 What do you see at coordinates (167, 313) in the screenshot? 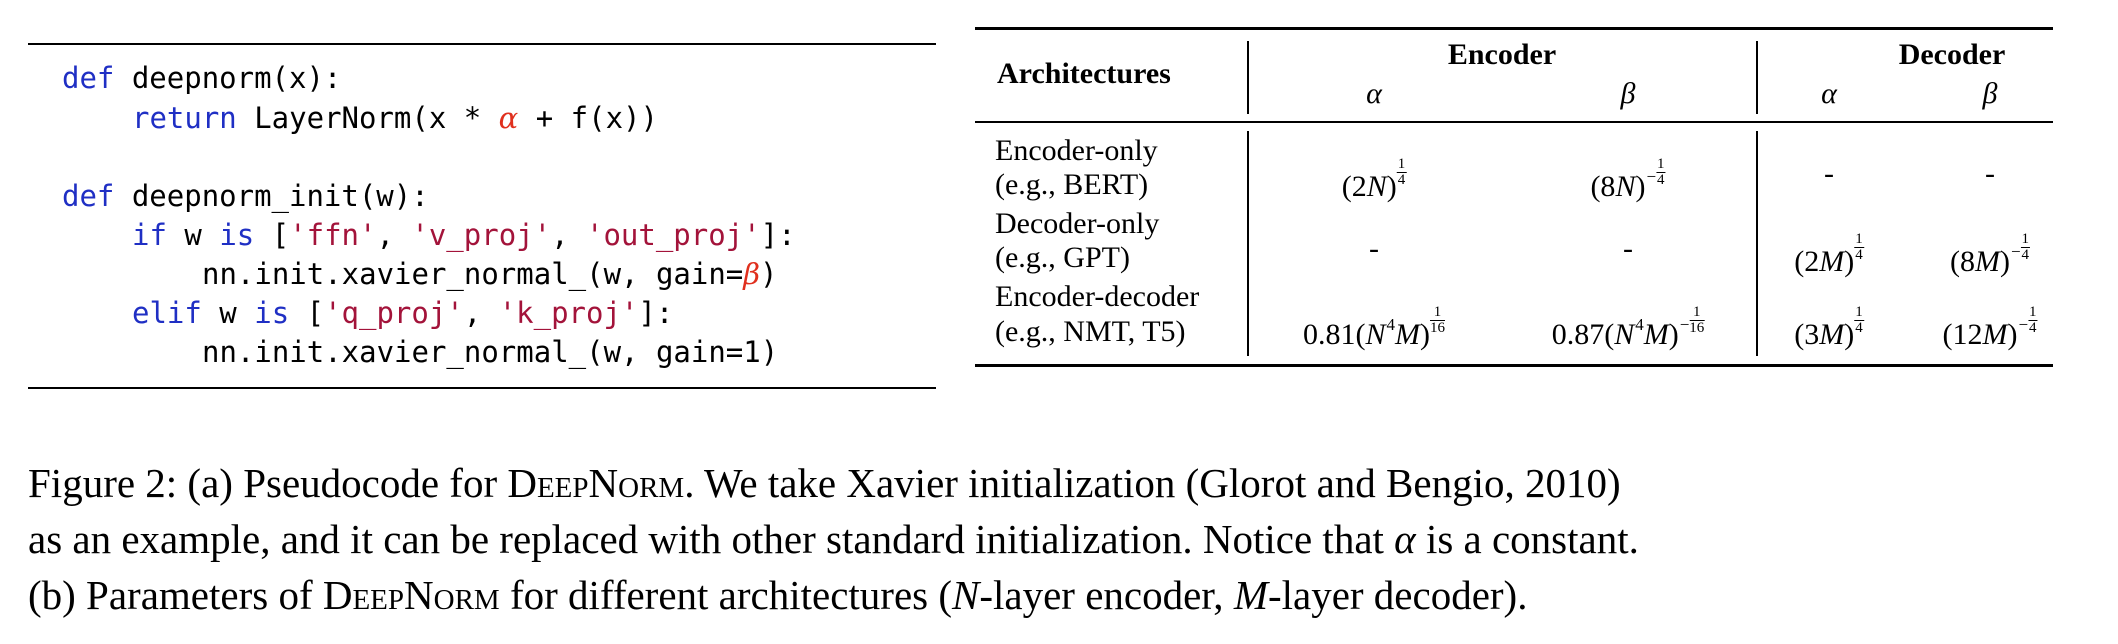
I see `keyword-elif: elif` at bounding box center [167, 313].